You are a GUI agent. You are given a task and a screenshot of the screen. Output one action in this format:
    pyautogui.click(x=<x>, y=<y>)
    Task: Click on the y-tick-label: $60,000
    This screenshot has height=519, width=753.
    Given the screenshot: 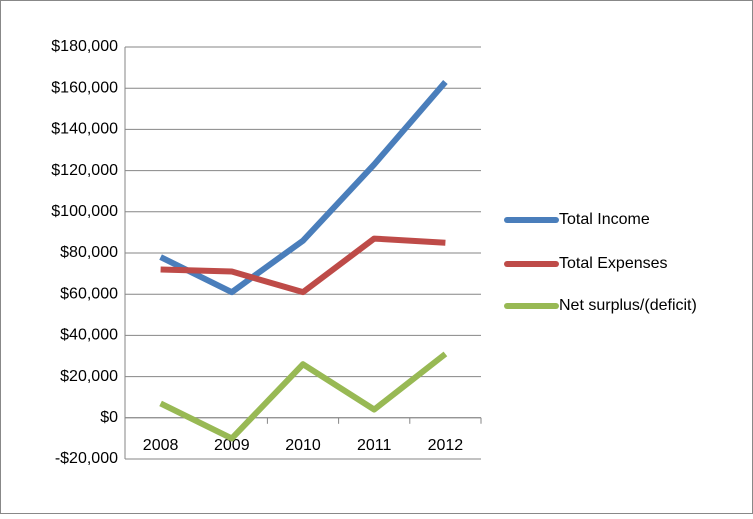 What is the action you would take?
    pyautogui.click(x=89, y=293)
    